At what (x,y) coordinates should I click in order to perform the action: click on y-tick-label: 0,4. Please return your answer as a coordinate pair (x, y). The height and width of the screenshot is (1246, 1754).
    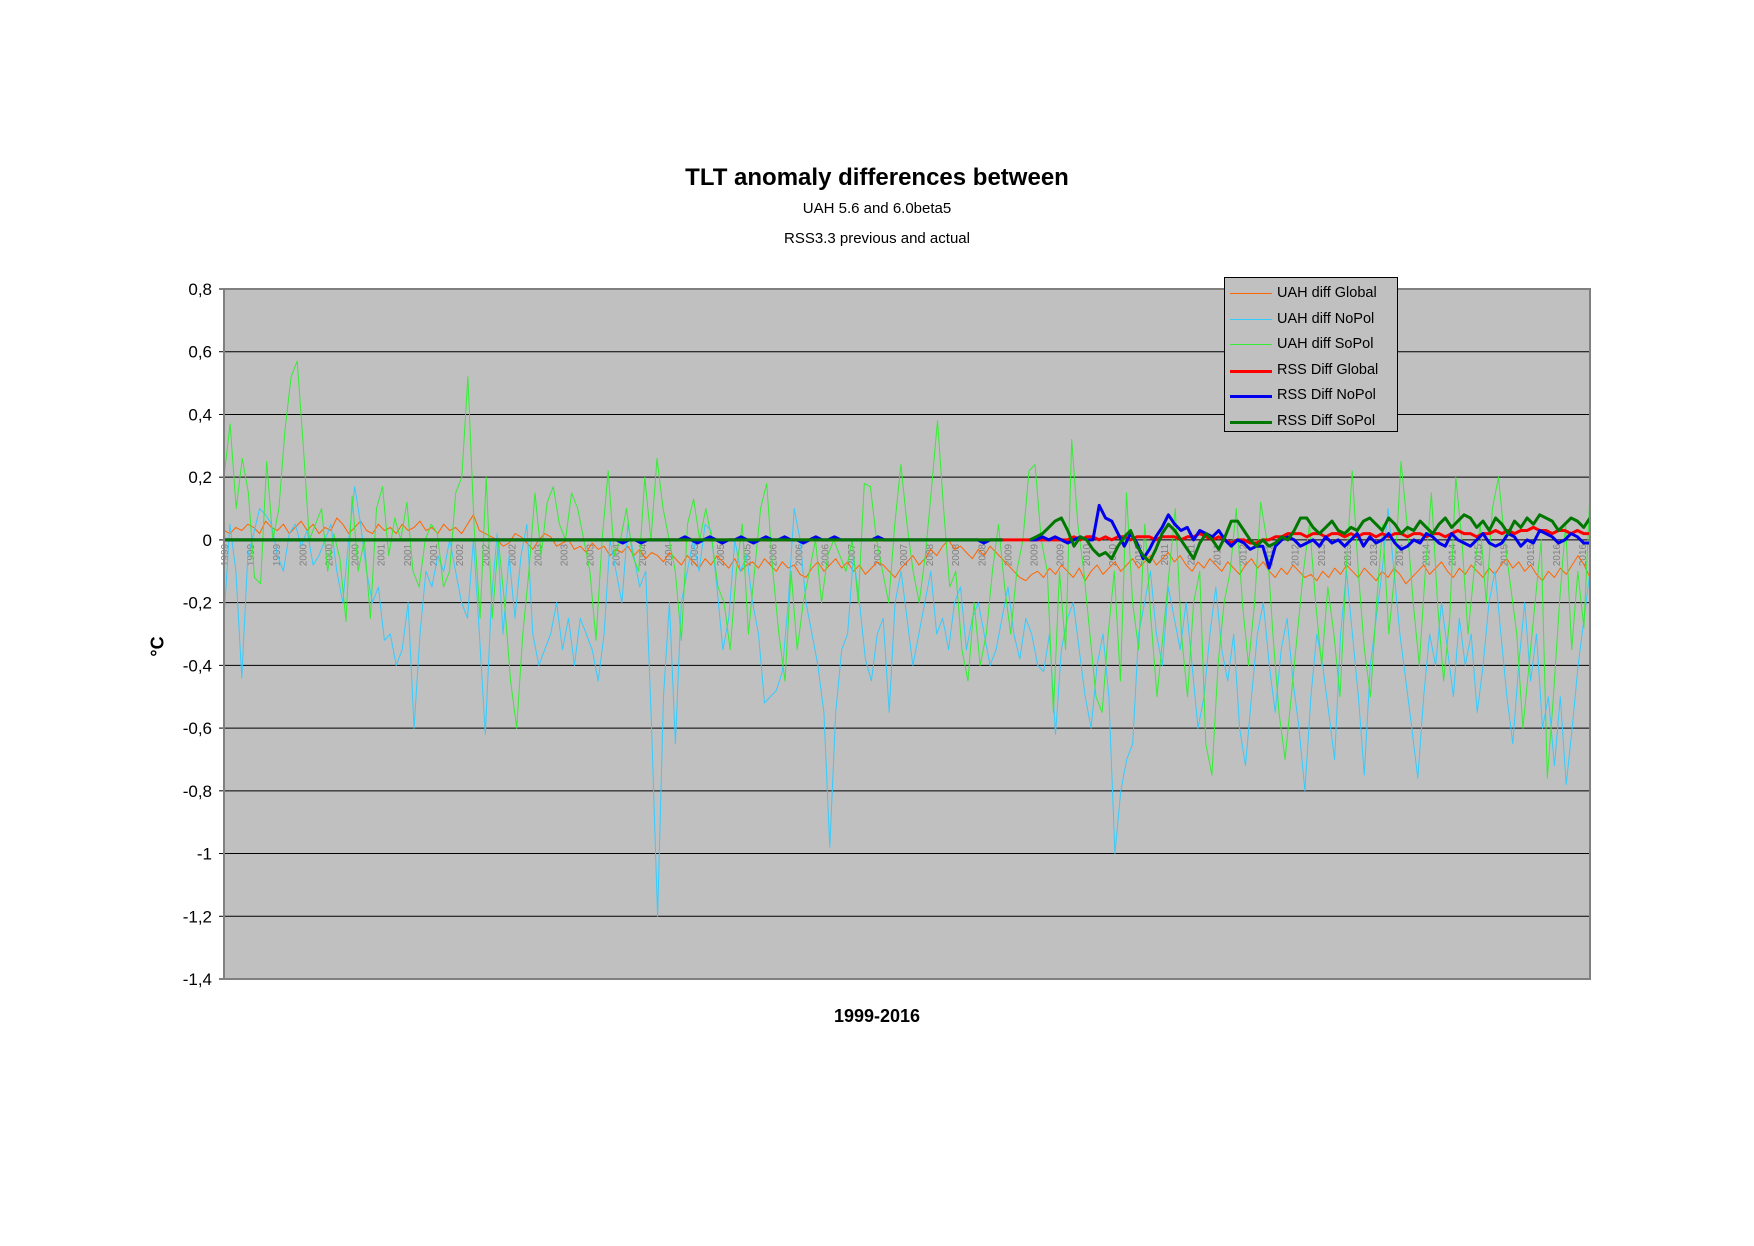
    Looking at the image, I should click on (200, 414).